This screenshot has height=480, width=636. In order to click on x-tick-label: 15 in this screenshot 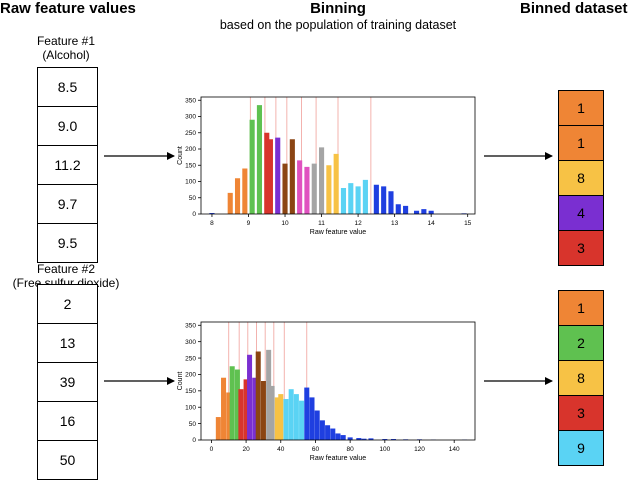, I will do `click(468, 223)`.